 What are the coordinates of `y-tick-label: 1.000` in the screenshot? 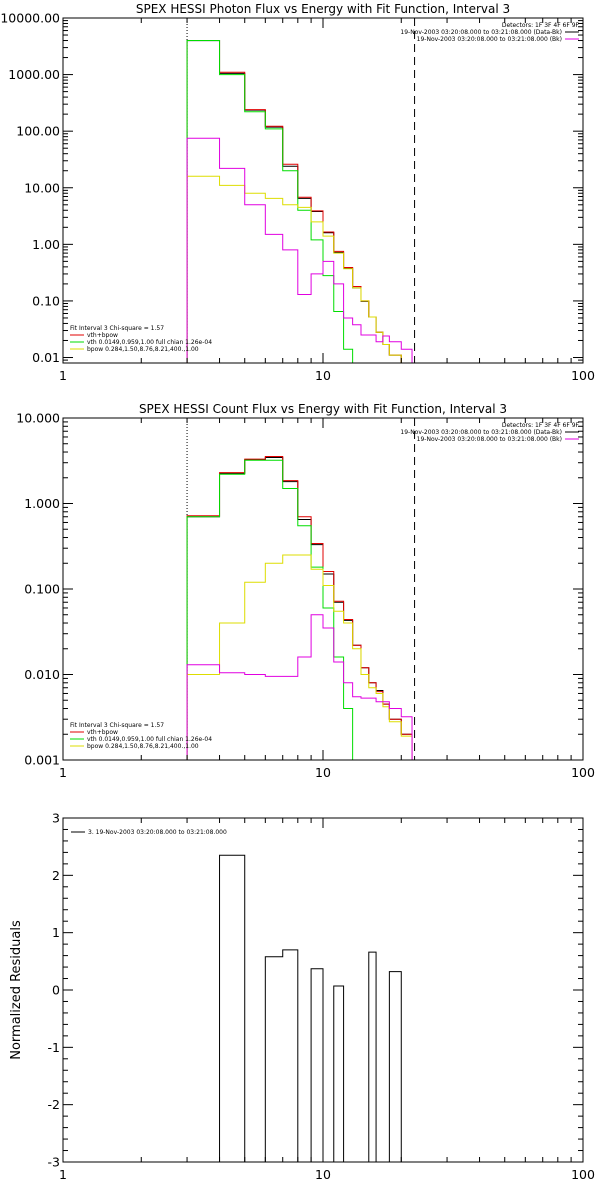 It's located at (42, 503).